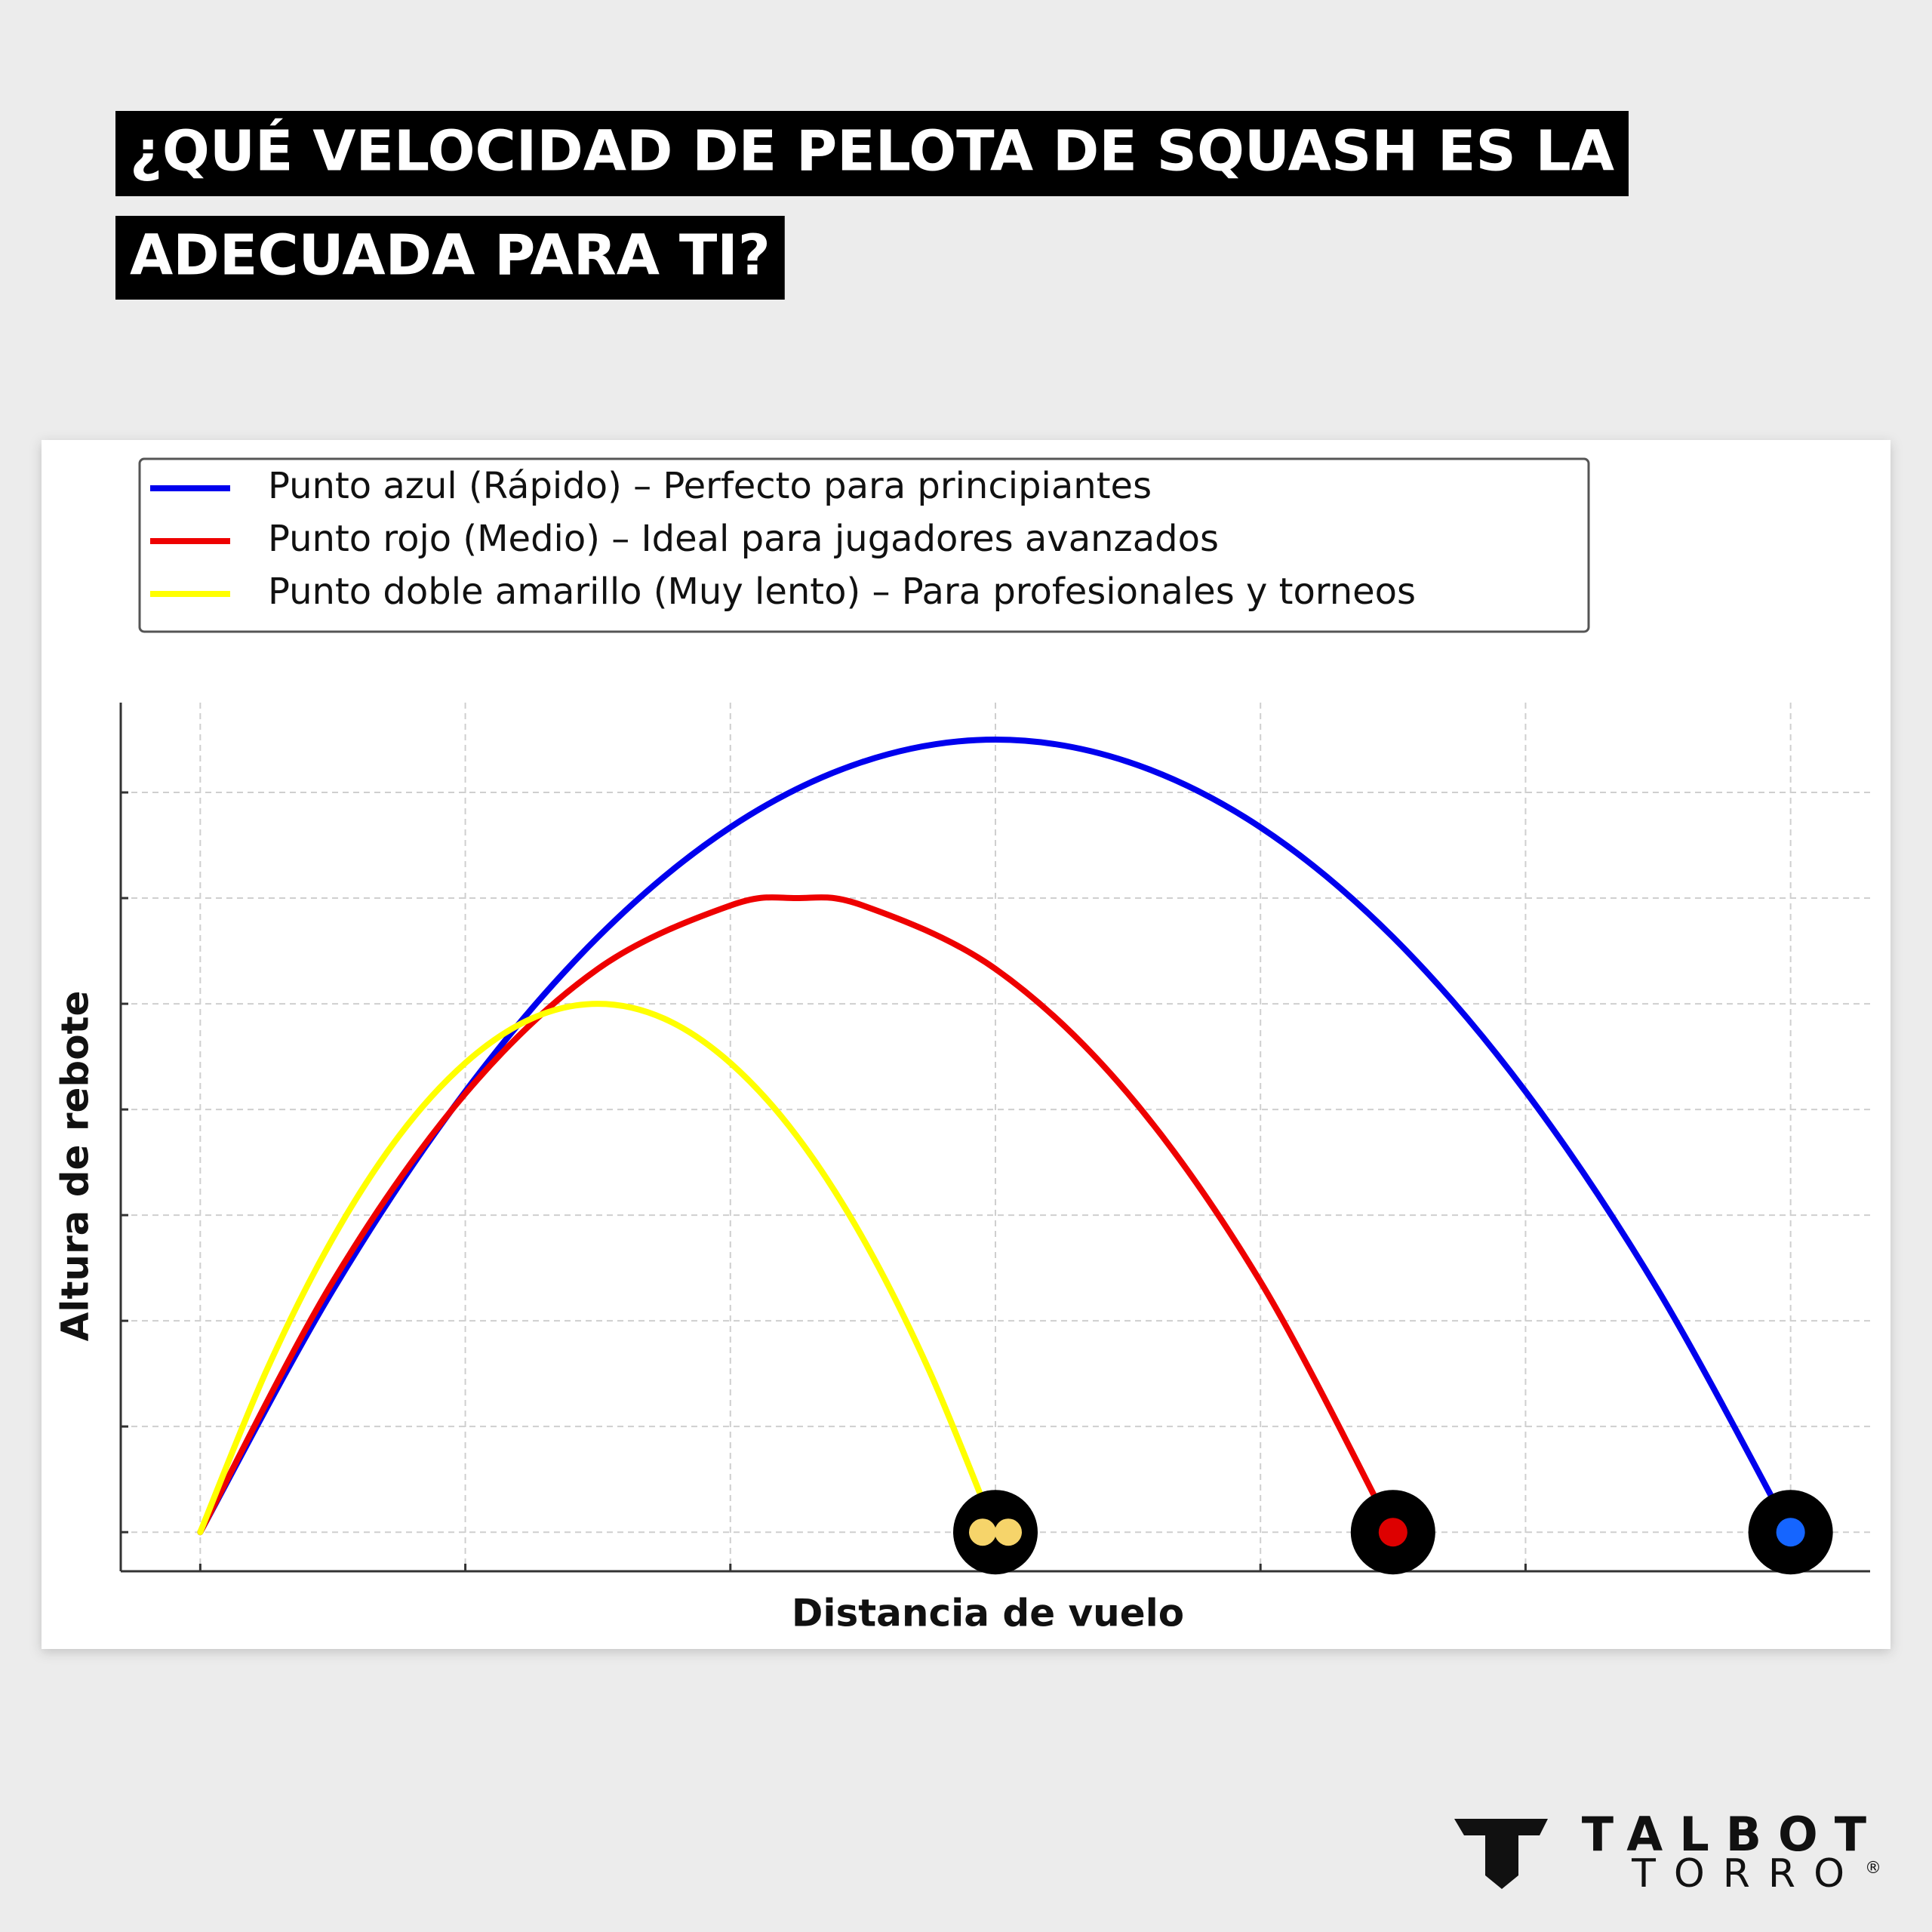 Image resolution: width=1932 pixels, height=1932 pixels. Describe the element at coordinates (1501, 1854) in the screenshot. I see `logo-icon` at that location.